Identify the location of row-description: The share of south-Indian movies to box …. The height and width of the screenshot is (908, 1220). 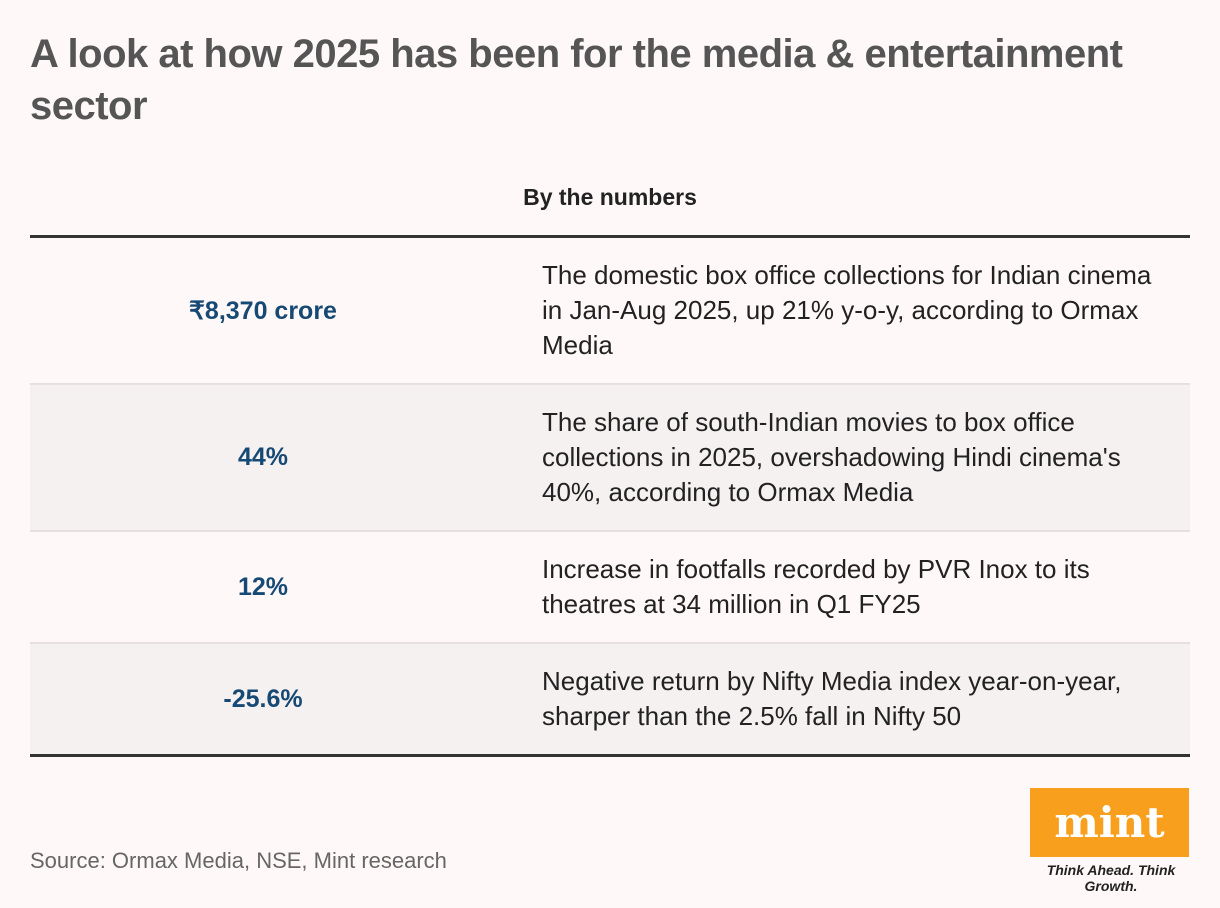
(831, 457).